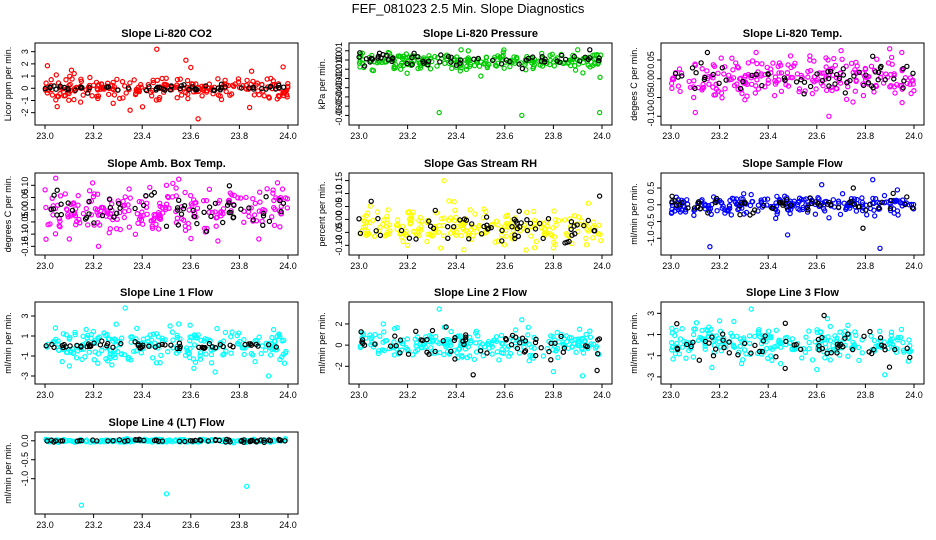  Describe the element at coordinates (322, 84) in the screenshot. I see `y-axis-label: kPa per min.` at that location.